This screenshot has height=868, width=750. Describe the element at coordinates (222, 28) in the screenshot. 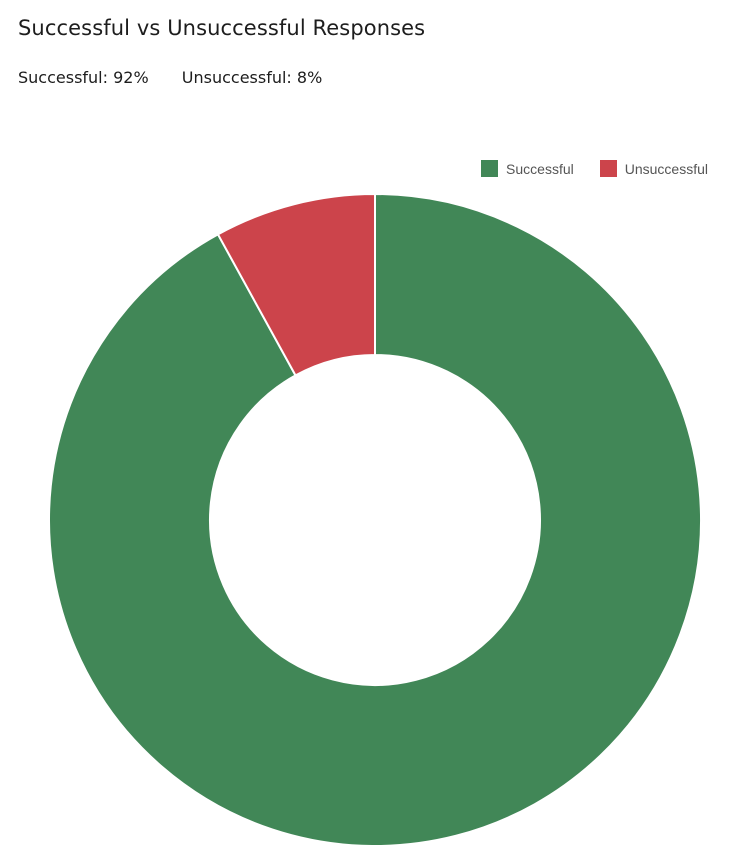

I see `chart-title: Successful vs Unsuccessful Responses` at that location.